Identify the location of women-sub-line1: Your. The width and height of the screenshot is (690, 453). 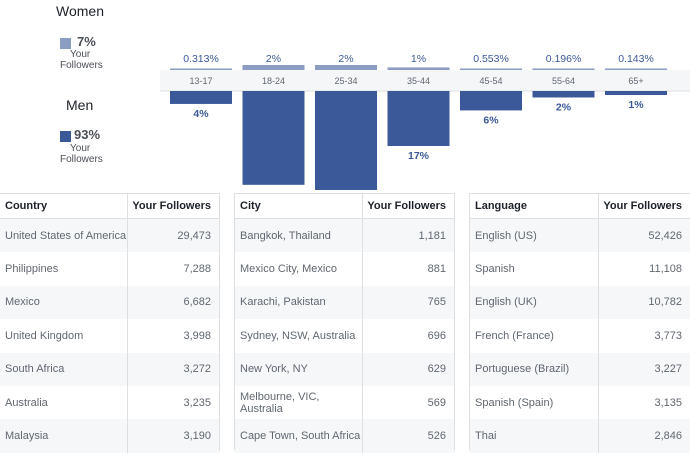
(80, 54).